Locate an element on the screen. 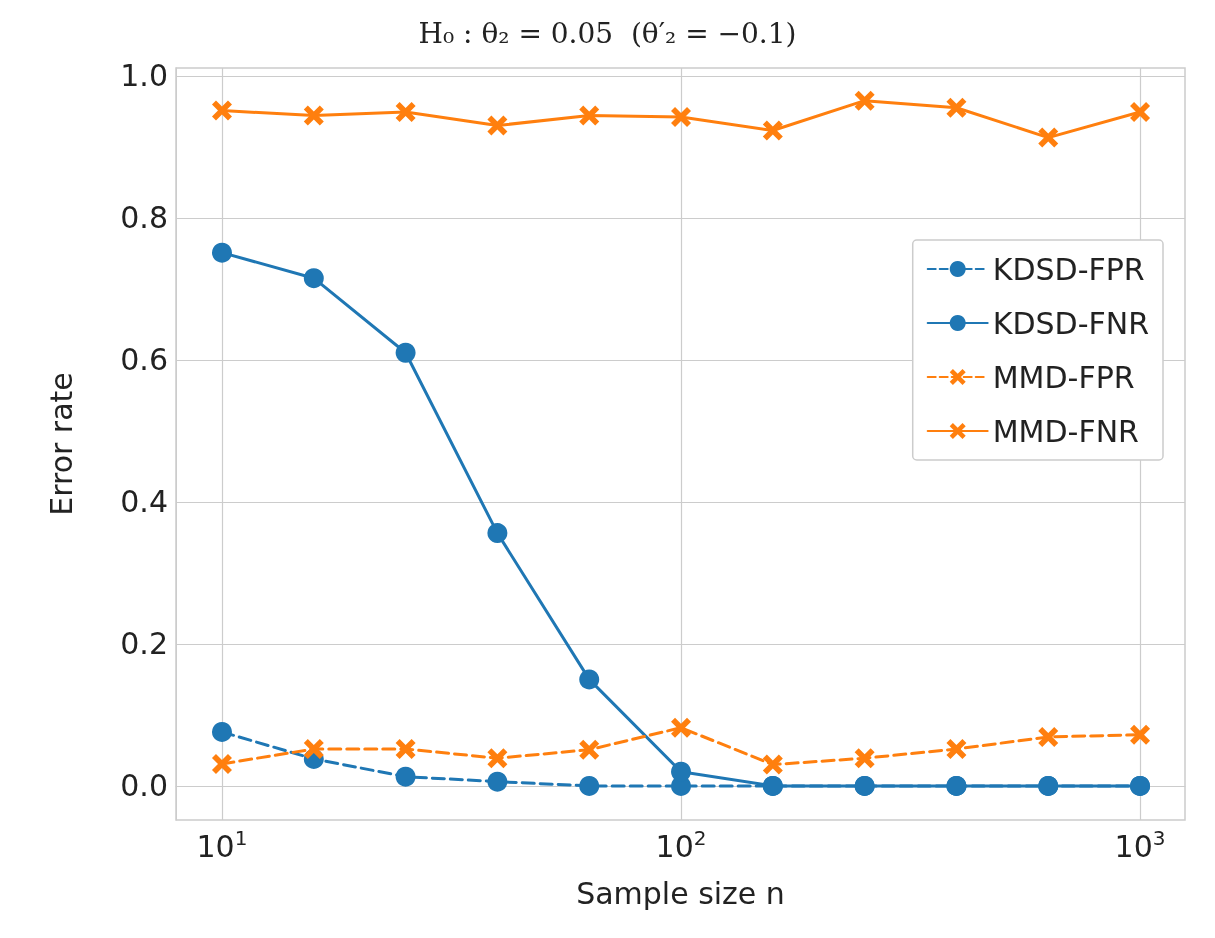  legend-label: KDSD-FPR is located at coordinates (1068, 269).